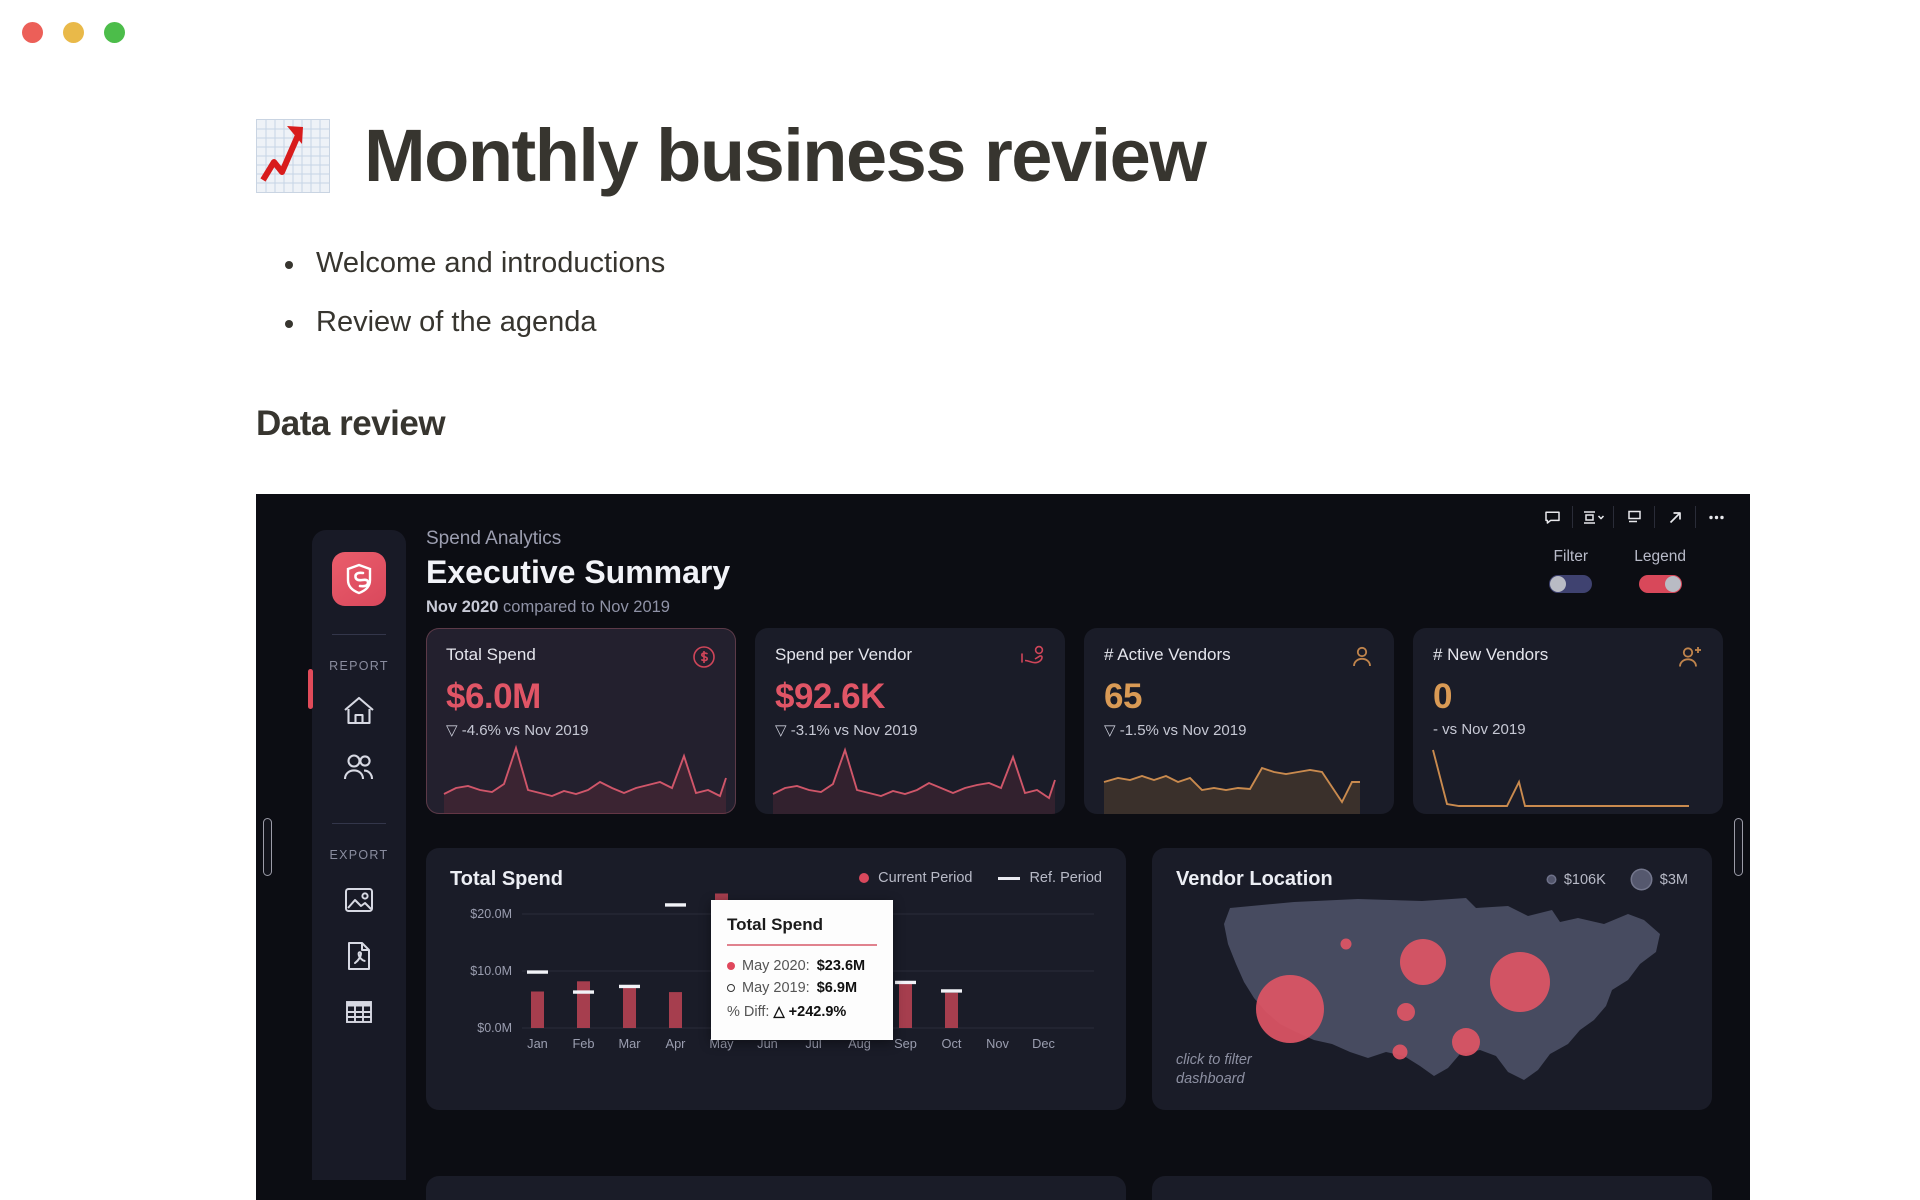 The height and width of the screenshot is (1200, 1920). I want to click on spend-shield-logo, so click(359, 579).